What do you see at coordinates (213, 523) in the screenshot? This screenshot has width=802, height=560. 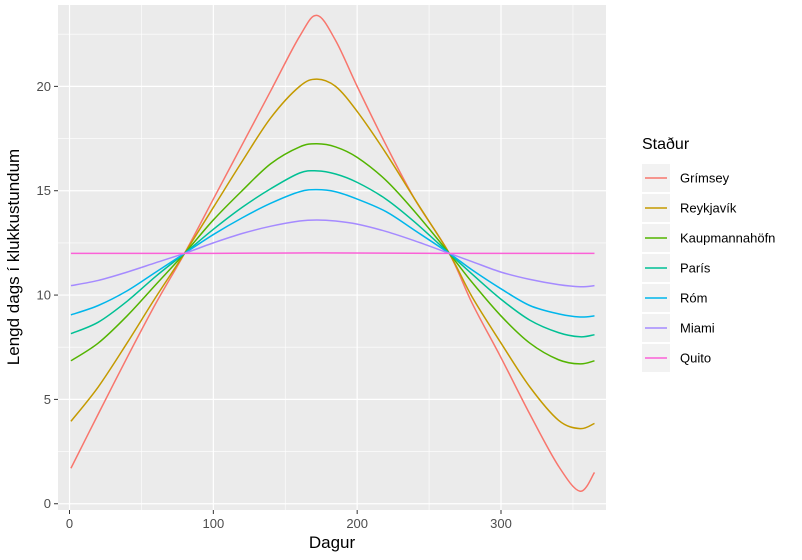 I see `x-tick-label: 100` at bounding box center [213, 523].